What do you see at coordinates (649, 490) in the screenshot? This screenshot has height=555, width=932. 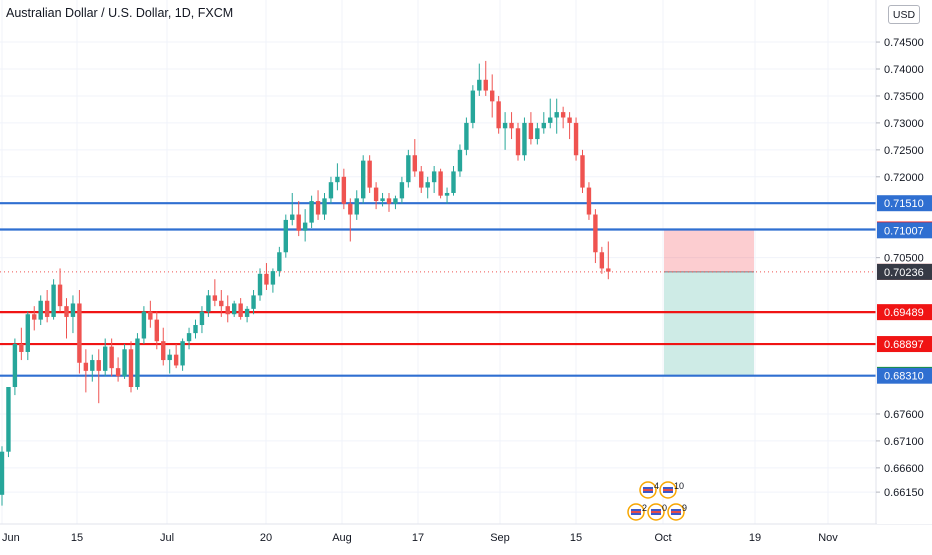 I see `event-flag-icon: 4` at bounding box center [649, 490].